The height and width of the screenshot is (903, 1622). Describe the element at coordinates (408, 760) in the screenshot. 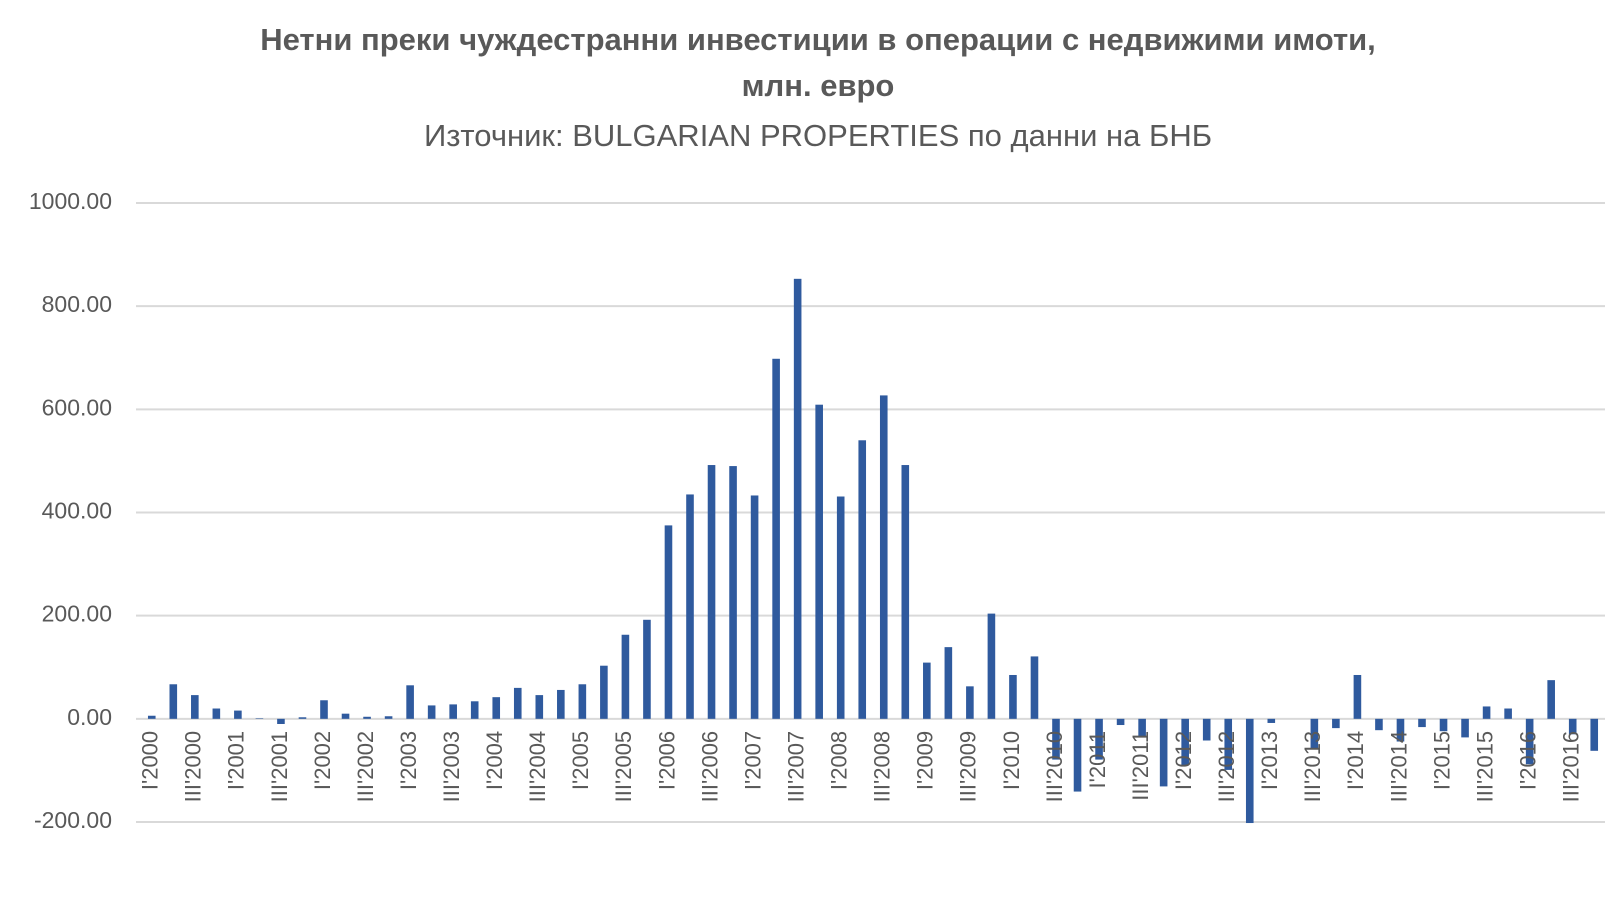

I see `x-tick-label: I'2003` at that location.